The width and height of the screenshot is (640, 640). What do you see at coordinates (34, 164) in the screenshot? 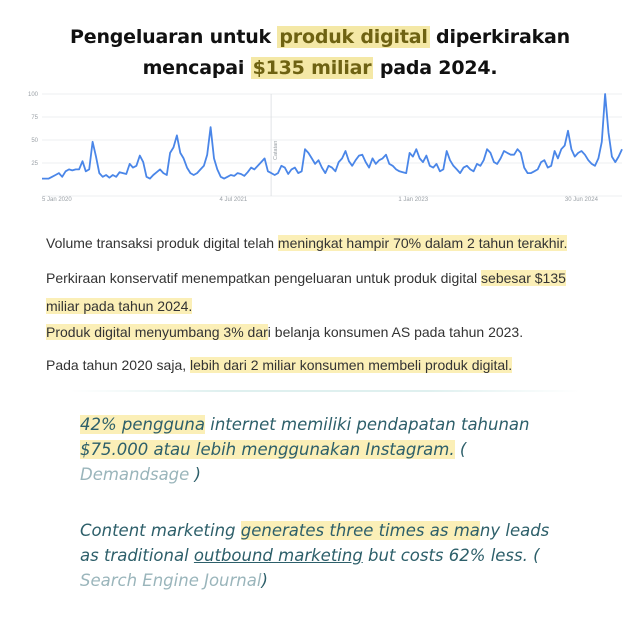
I see `y-tick-label: 25` at bounding box center [34, 164].